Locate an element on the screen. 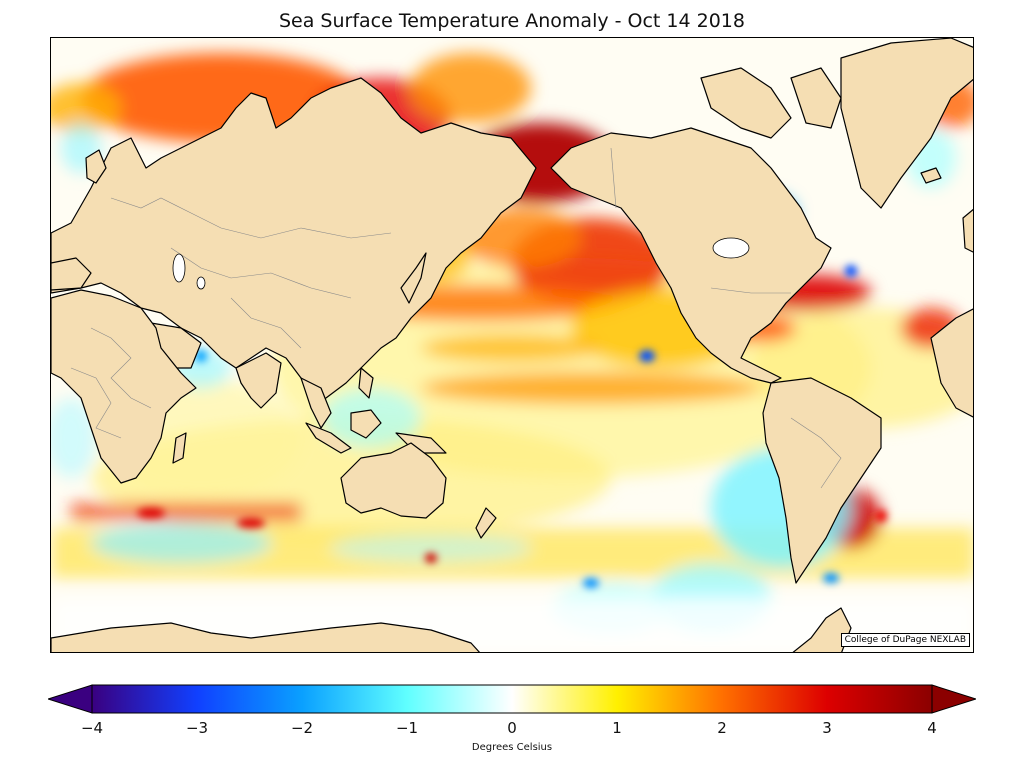  land-madagascar is located at coordinates (179, 448).